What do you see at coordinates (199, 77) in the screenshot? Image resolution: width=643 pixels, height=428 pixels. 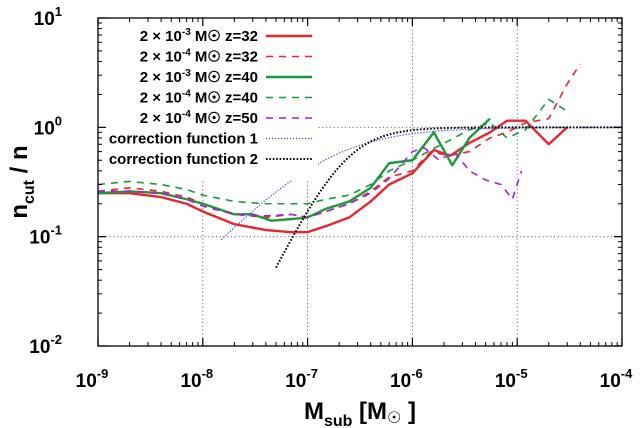 I see `legend-label-3: 2 × 10-3 M☉ z=40` at bounding box center [199, 77].